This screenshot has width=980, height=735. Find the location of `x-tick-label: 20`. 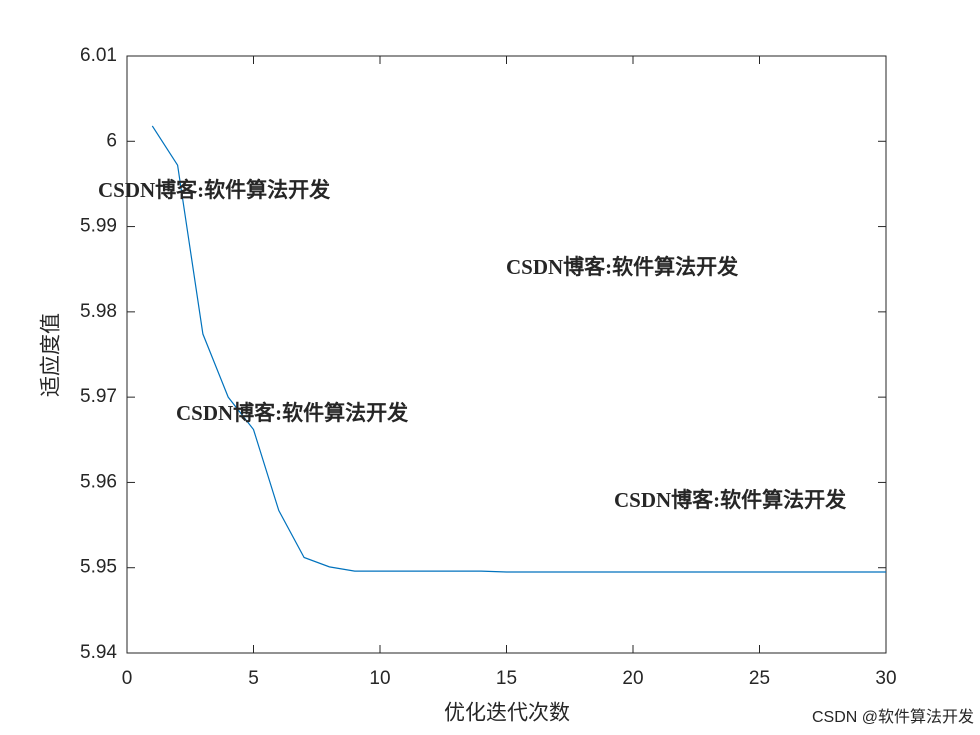

x-tick-label: 20 is located at coordinates (632, 678).